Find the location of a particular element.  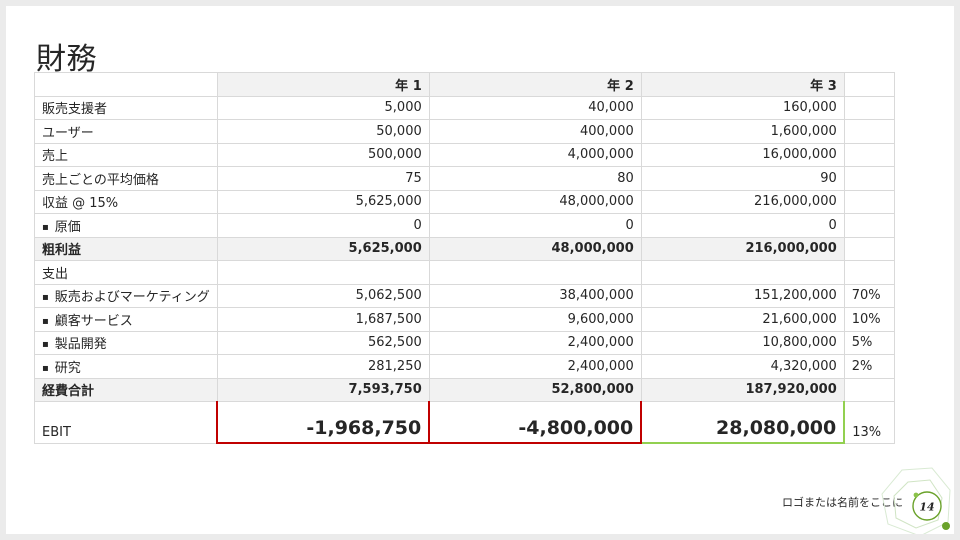

value-cell-year-3: 21,600,000 is located at coordinates (742, 319).